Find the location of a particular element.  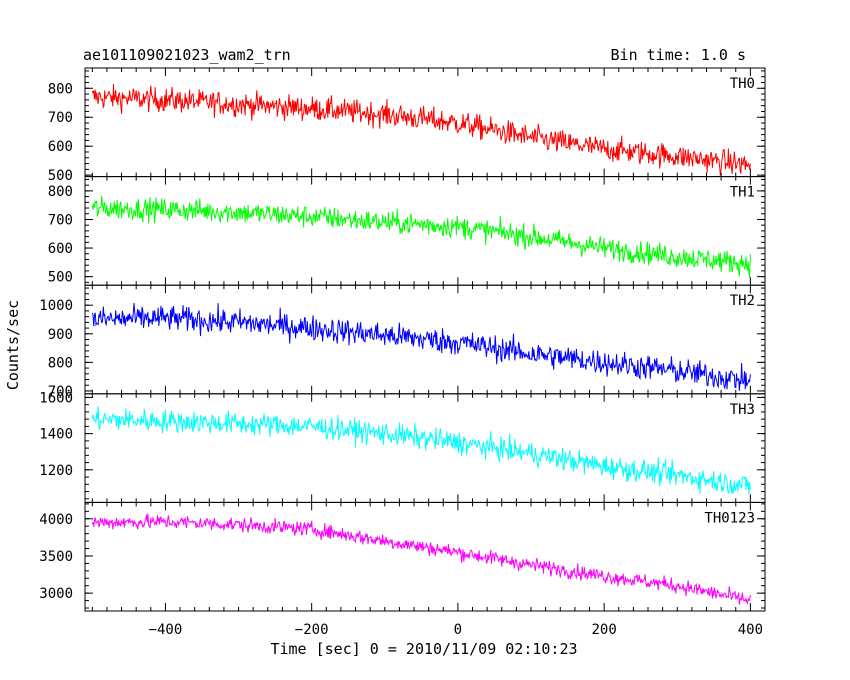

panel-frame-th3 is located at coordinates (425, 448).